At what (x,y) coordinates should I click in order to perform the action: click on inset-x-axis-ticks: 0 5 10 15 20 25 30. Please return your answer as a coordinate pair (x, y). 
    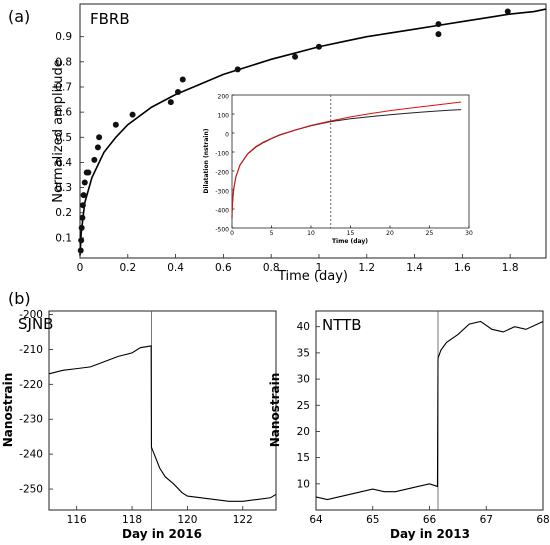
    Looking at the image, I should click on (351, 231).